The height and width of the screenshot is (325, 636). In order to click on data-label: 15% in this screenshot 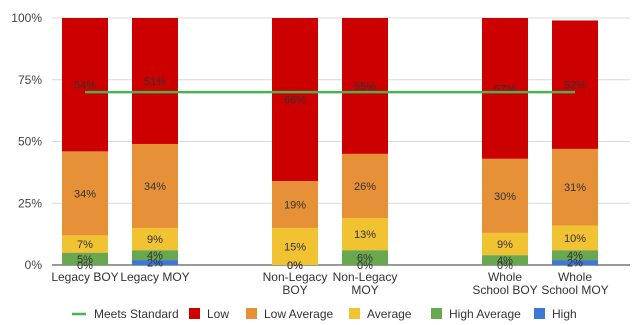, I will do `click(295, 247)`.